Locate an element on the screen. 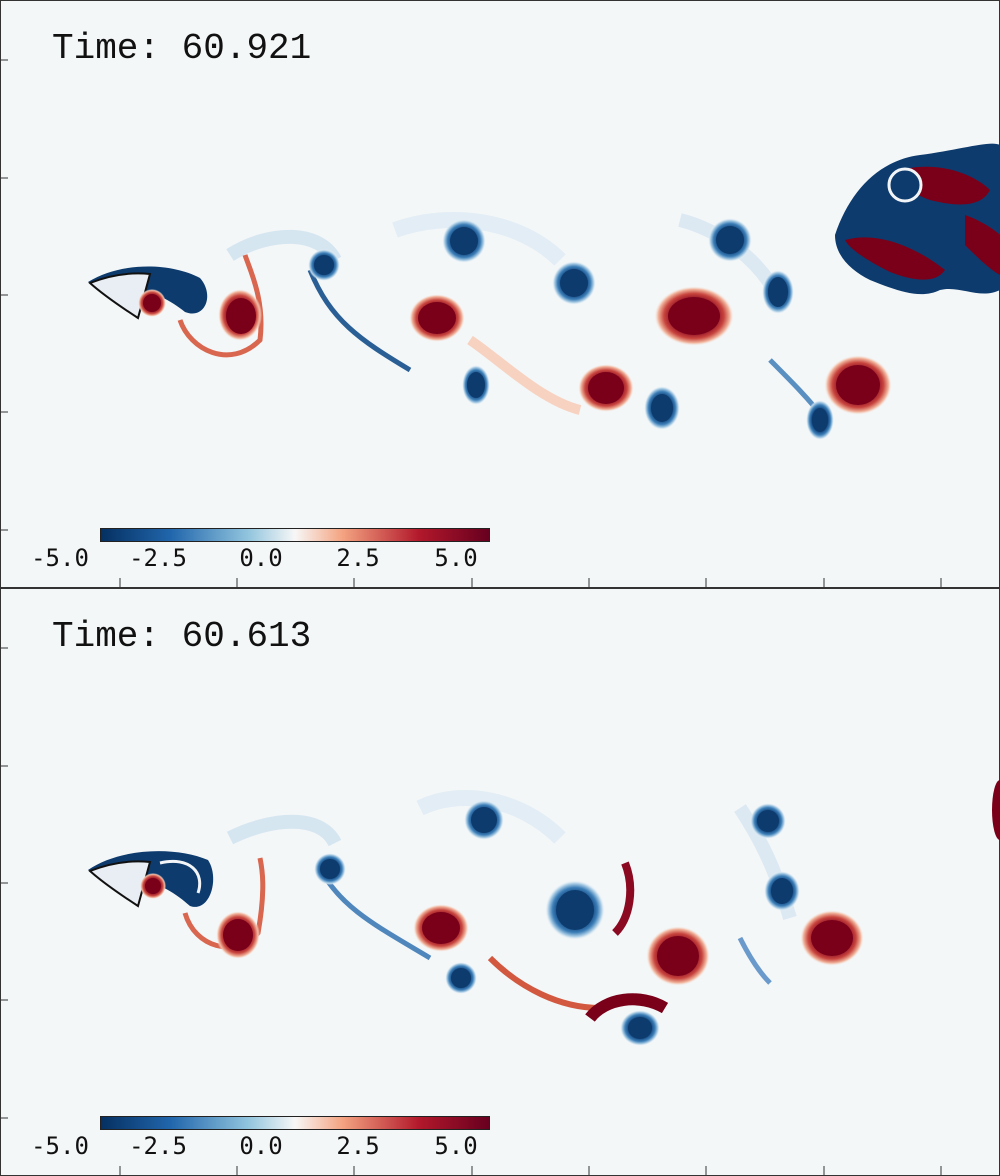 This screenshot has width=1000, height=1176. time-value: 60.921 is located at coordinates (246, 48).